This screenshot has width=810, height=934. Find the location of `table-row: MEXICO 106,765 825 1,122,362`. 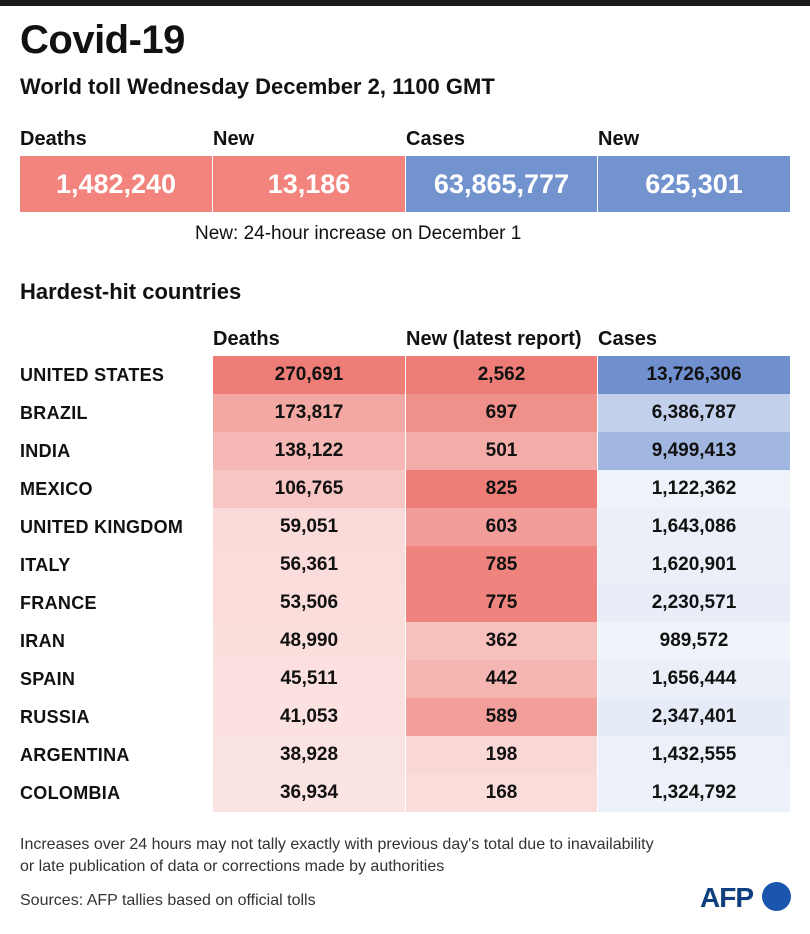

table-row: MEXICO 106,765 825 1,122,362 is located at coordinates (405, 489).